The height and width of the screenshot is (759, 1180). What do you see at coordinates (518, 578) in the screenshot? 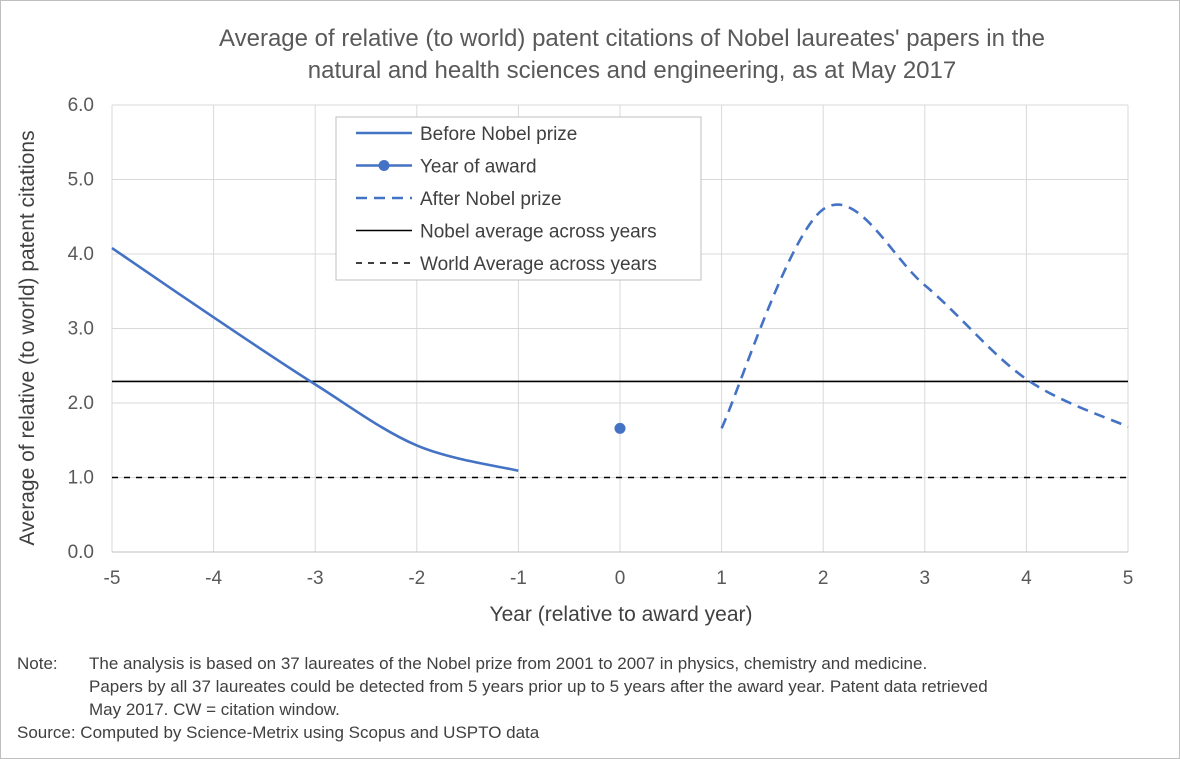
I see `x-tick-label: -1` at bounding box center [518, 578].